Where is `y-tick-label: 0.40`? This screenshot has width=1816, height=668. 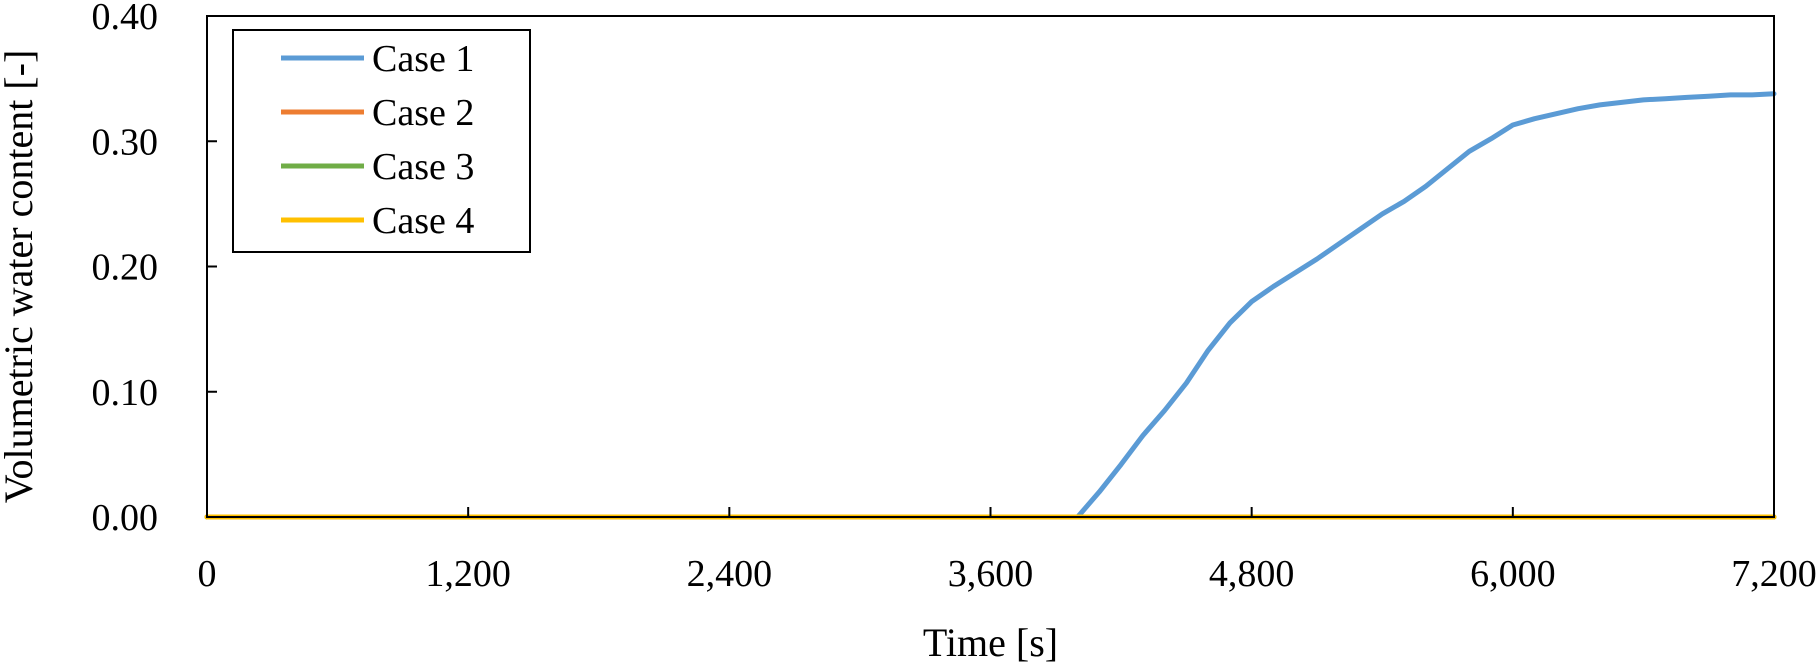 y-tick-label: 0.40 is located at coordinates (125, 19).